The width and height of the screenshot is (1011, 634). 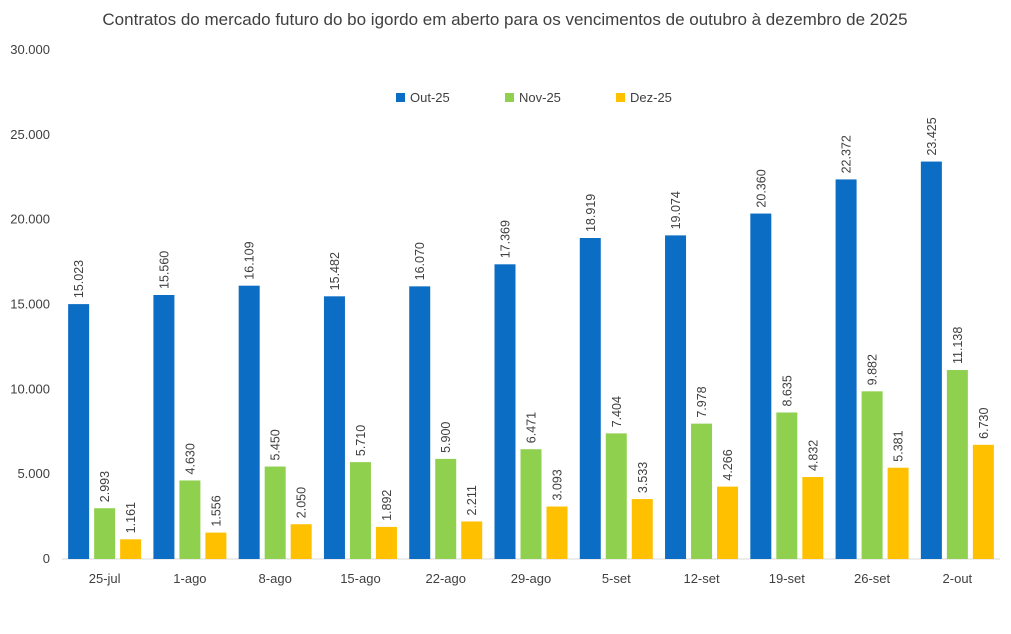 What do you see at coordinates (30, 219) in the screenshot?
I see `y-tick-label: 20.000` at bounding box center [30, 219].